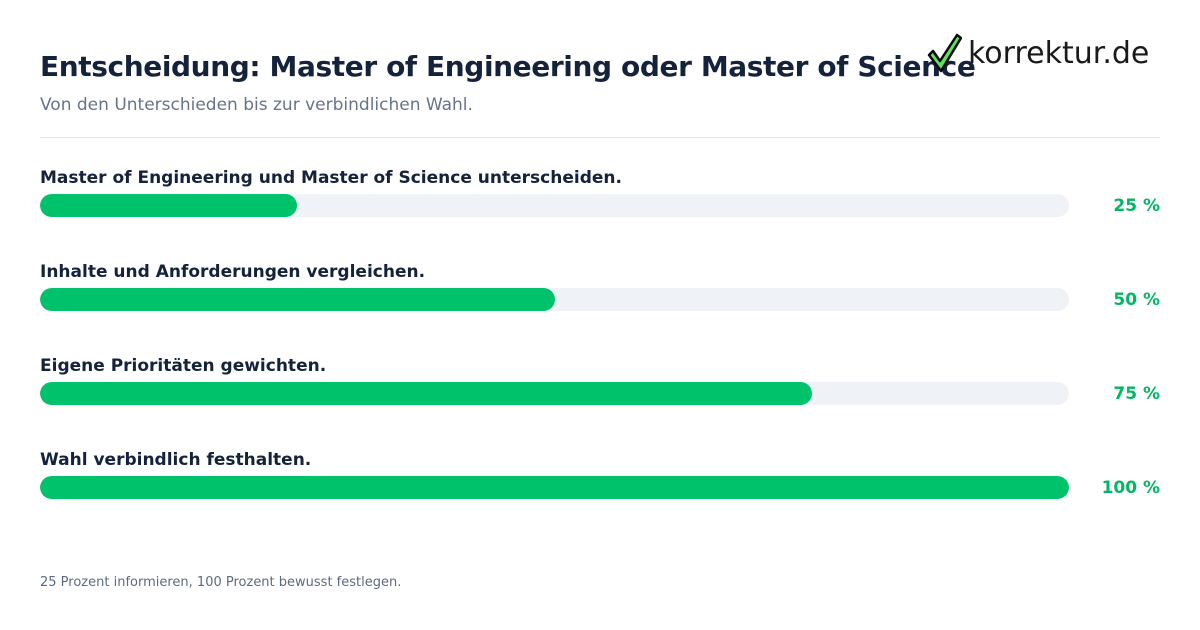 This screenshot has height=630, width=1200. I want to click on step-label: Wahl verbindlich festhalten., so click(176, 460).